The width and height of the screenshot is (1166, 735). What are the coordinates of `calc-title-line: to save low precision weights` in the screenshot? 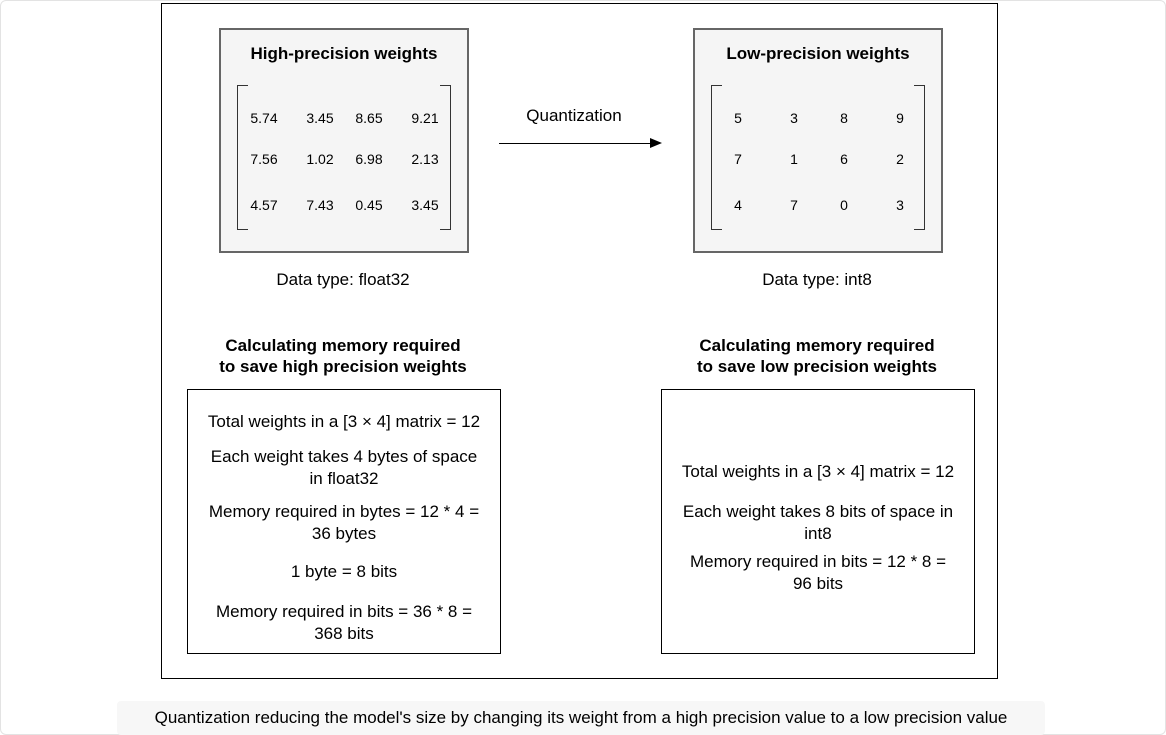 It's located at (817, 366).